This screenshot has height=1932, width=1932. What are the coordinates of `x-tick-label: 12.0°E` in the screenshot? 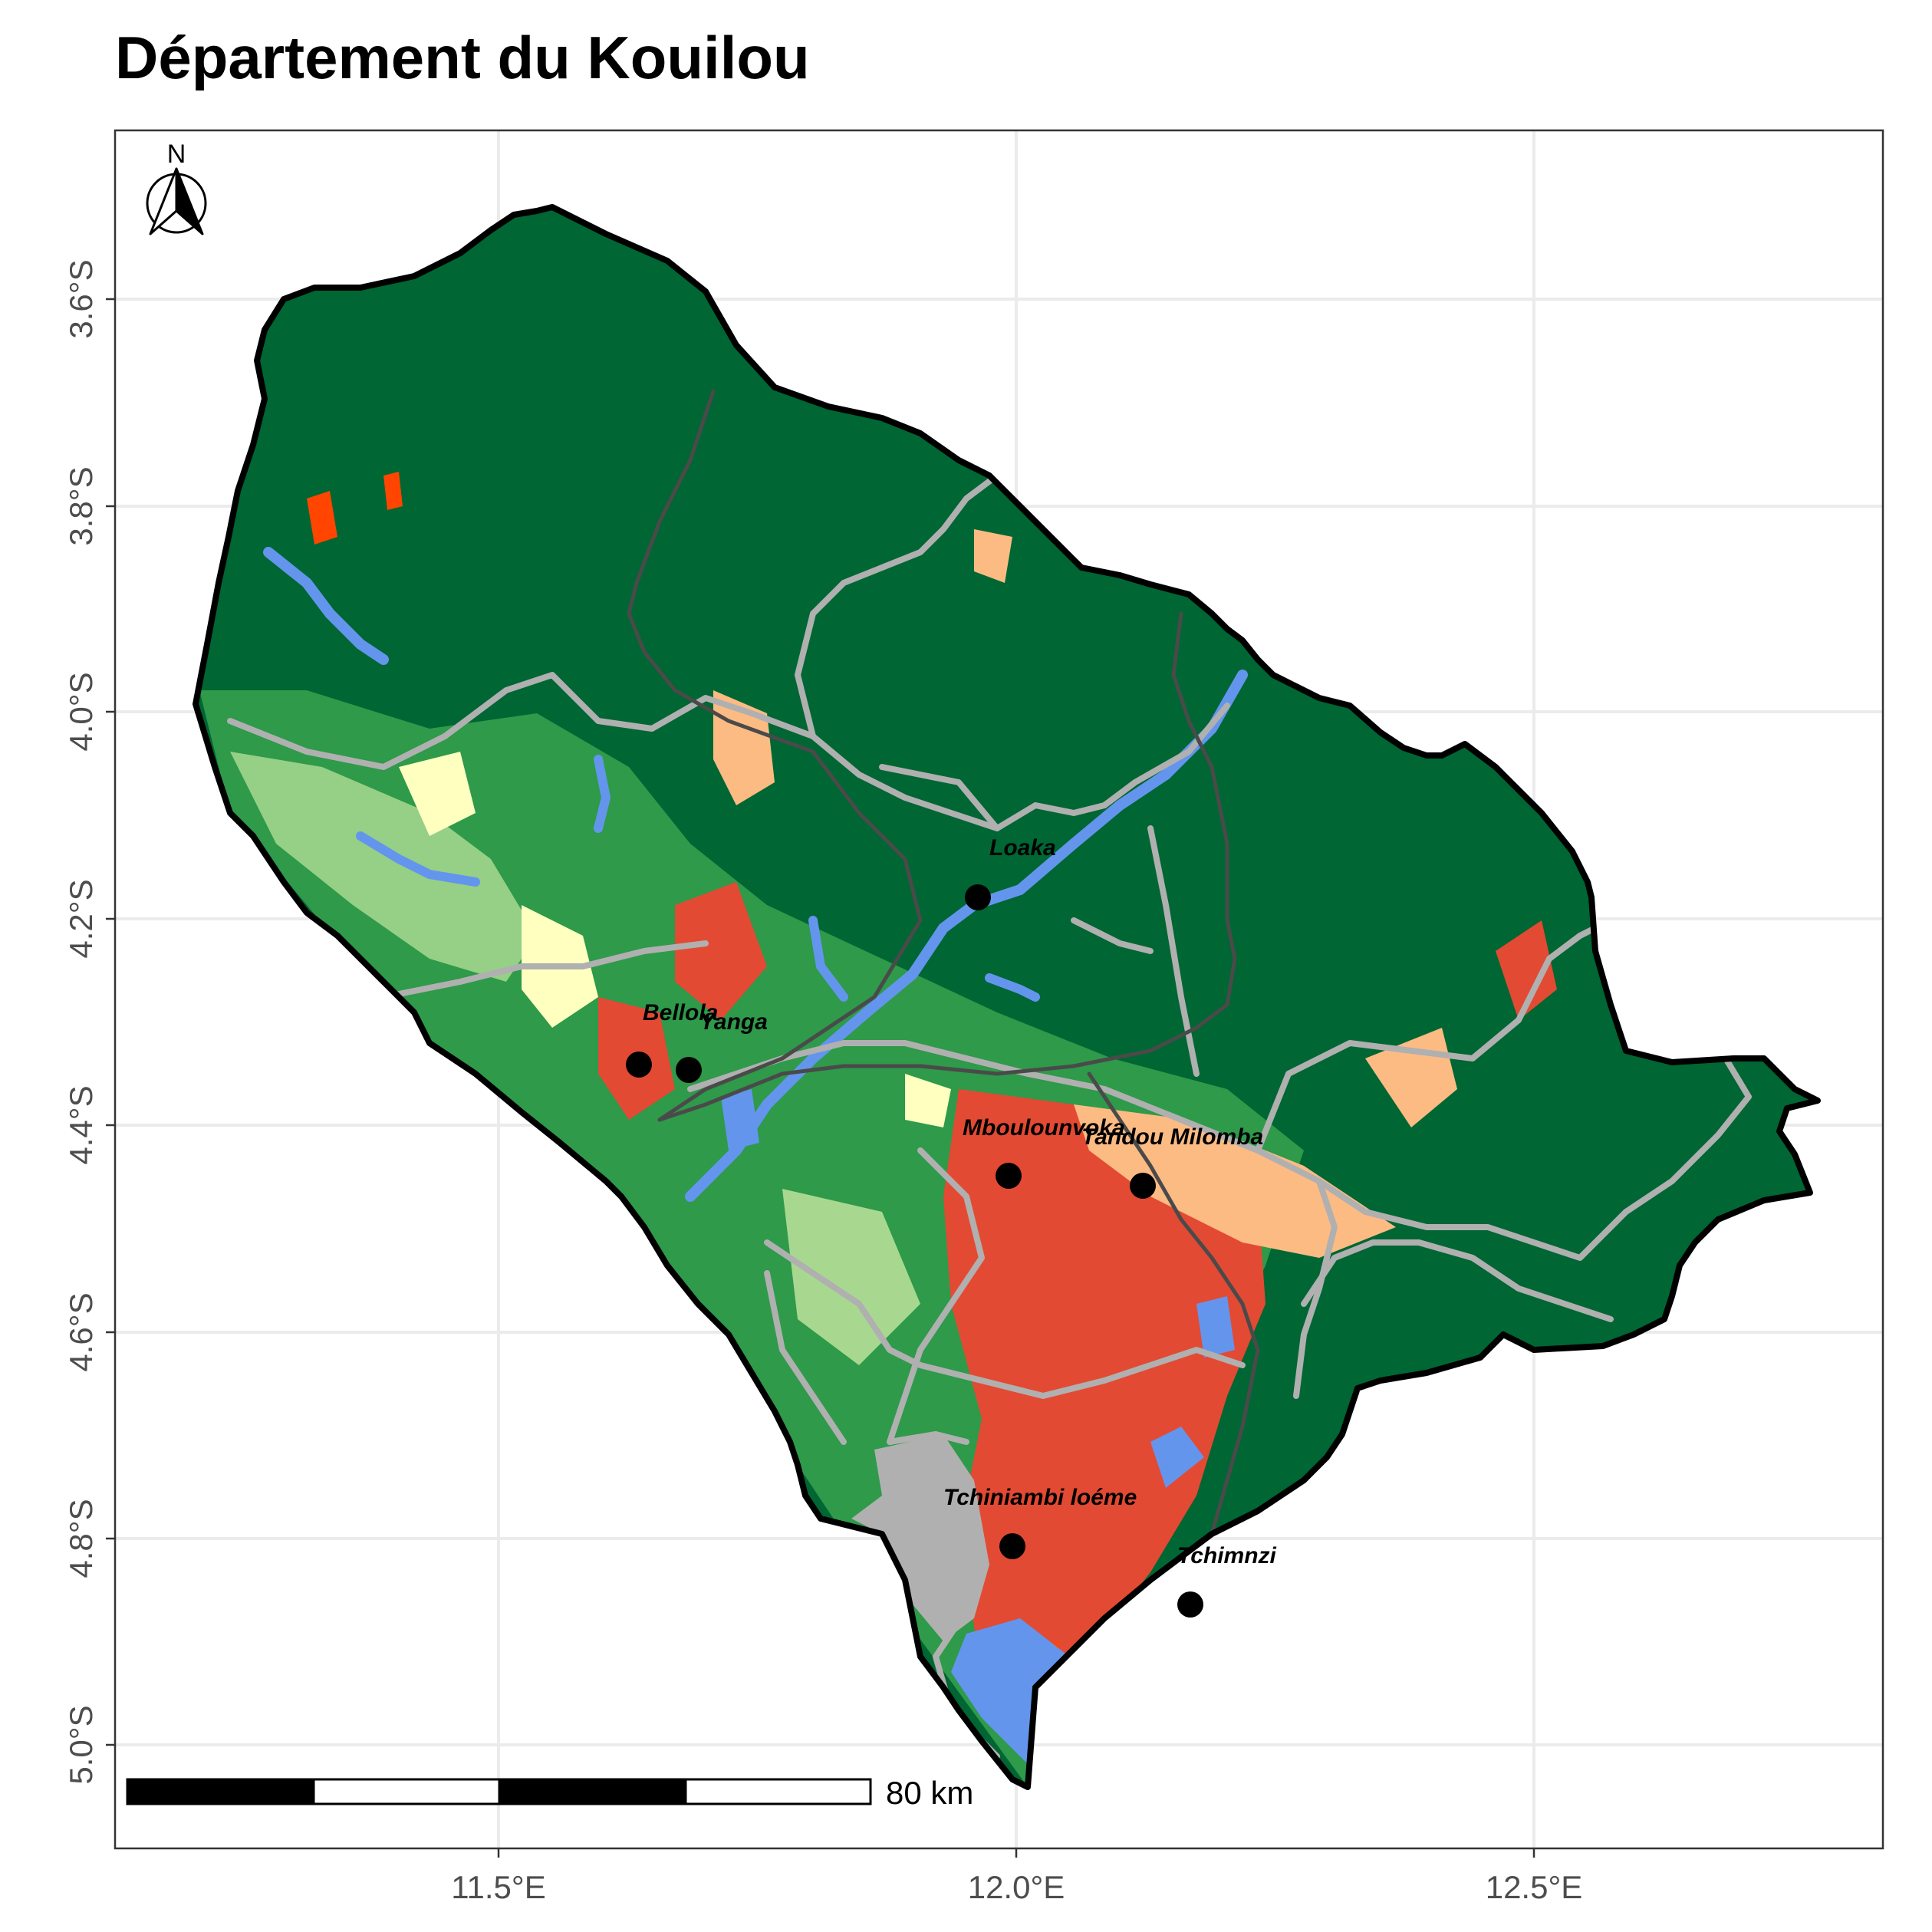 It's located at (1016, 1887).